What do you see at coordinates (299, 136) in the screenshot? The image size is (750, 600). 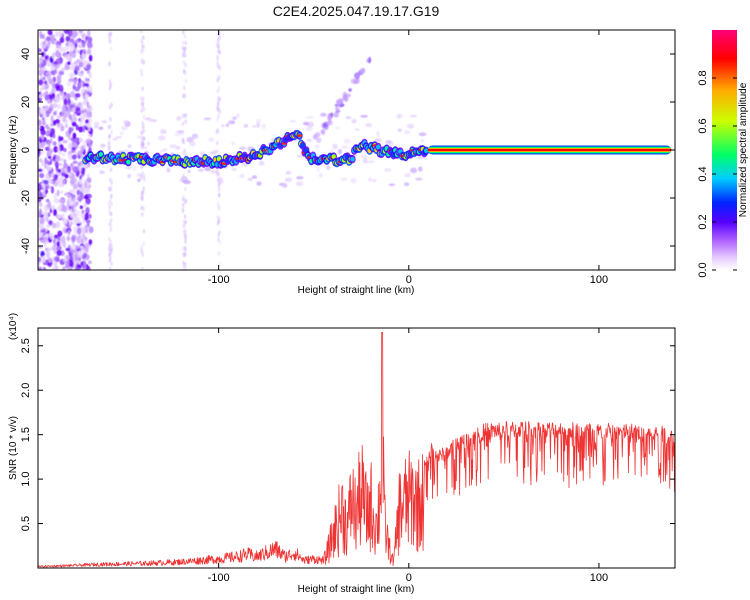 I see `ridge-peak` at bounding box center [299, 136].